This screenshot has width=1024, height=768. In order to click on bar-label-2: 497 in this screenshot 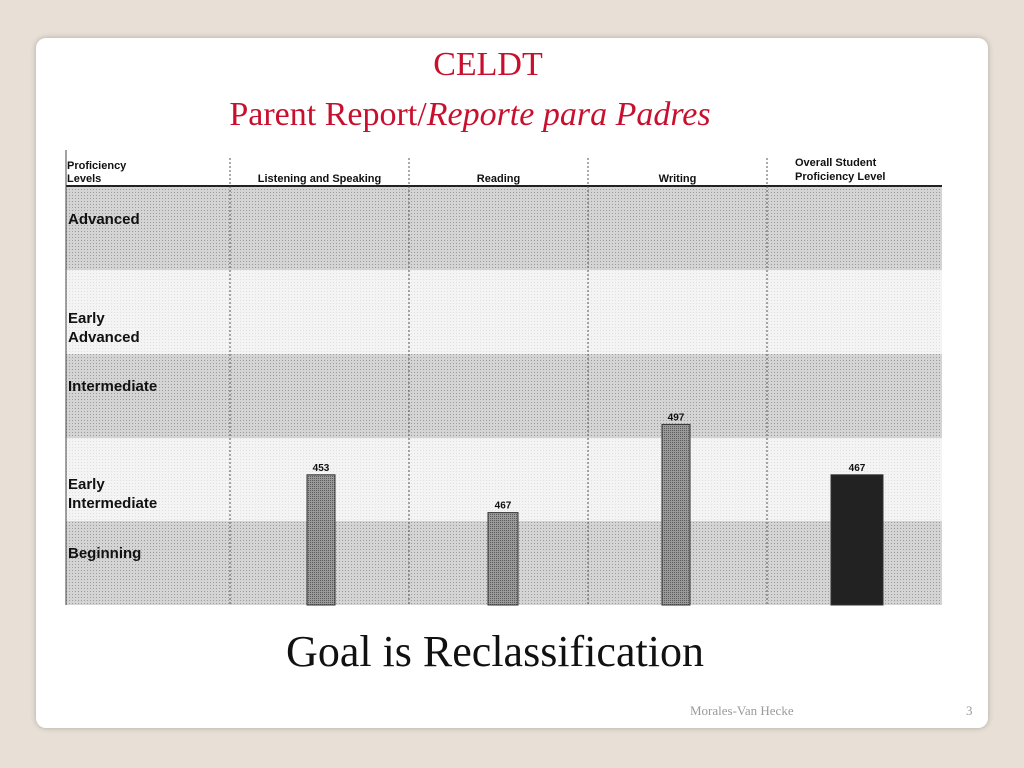, I will do `click(676, 417)`.